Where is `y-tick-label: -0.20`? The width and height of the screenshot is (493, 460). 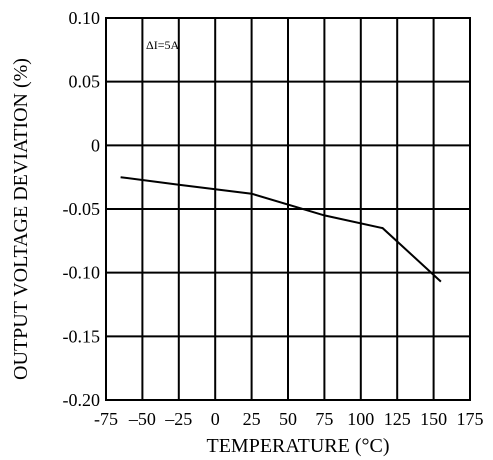
y-tick-label: -0.20 is located at coordinates (82, 400).